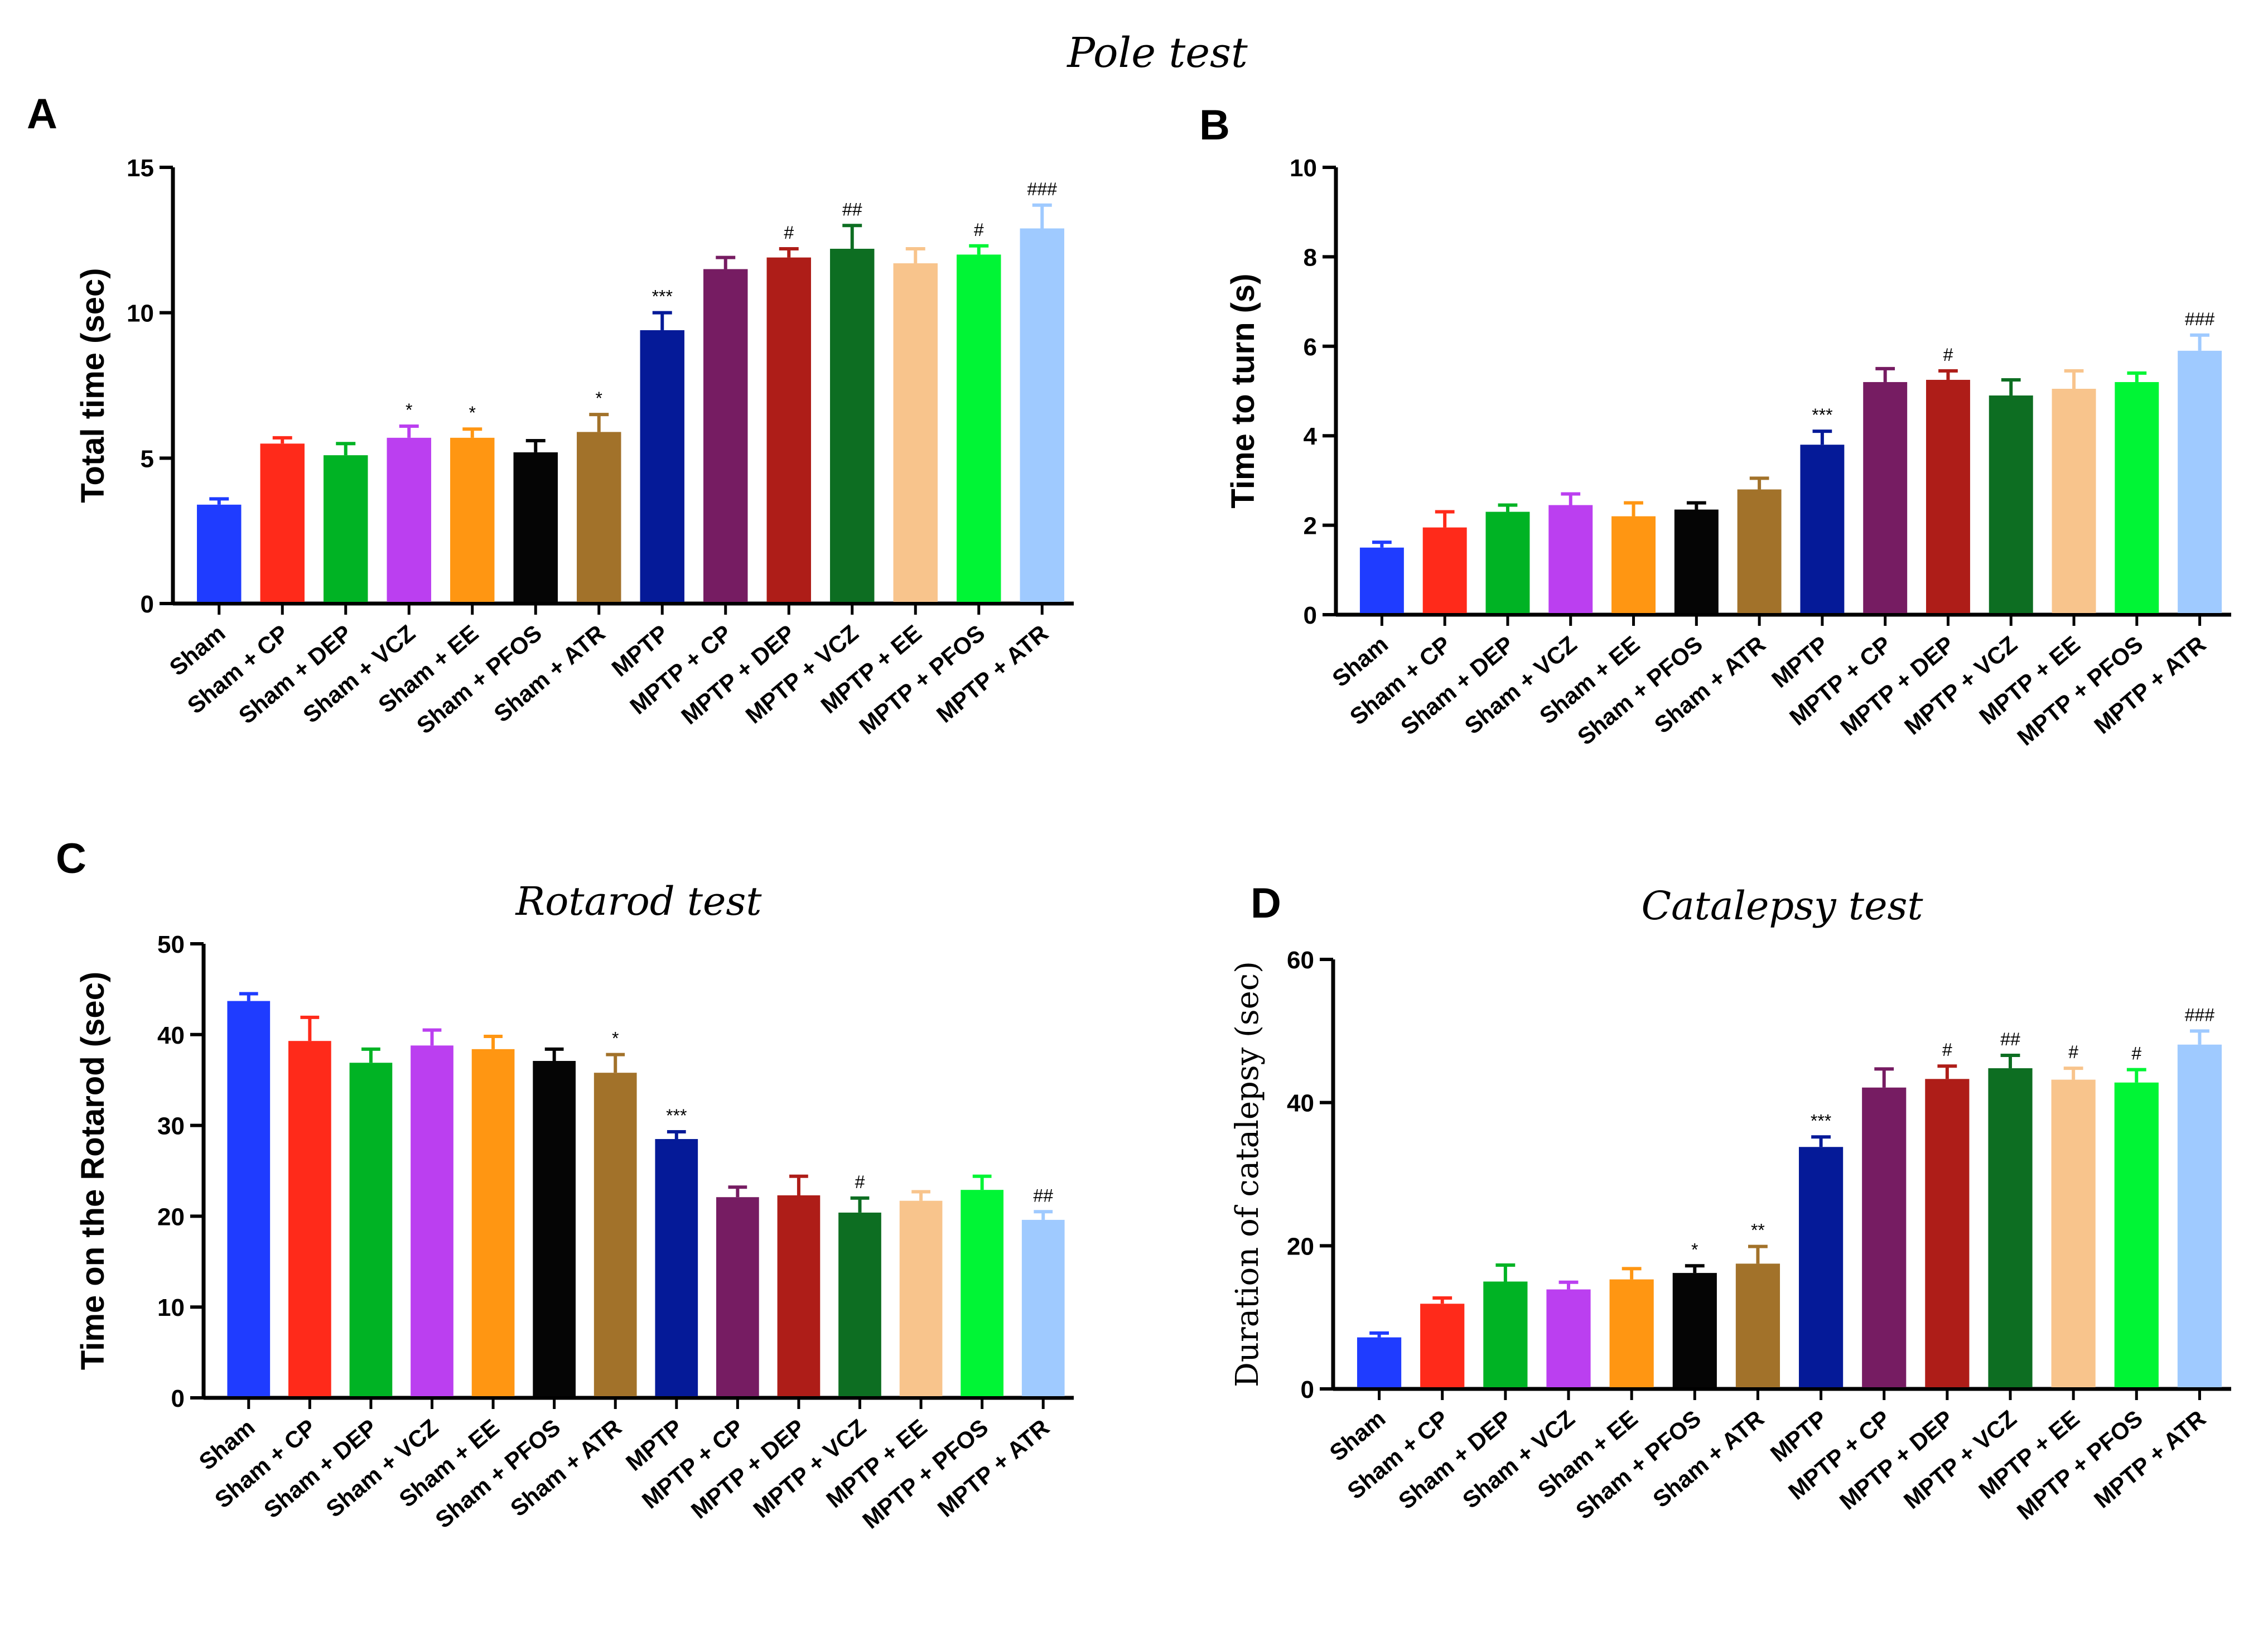 Image resolution: width=2268 pixels, height=1631 pixels. What do you see at coordinates (42, 114) in the screenshot?
I see `panel-letter: A` at bounding box center [42, 114].